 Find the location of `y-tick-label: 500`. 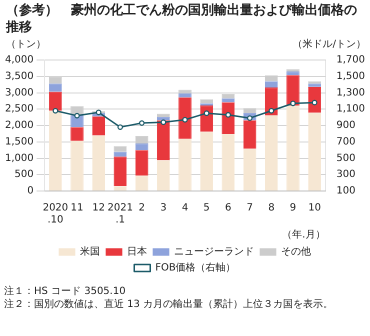

y-tick-label: 500 is located at coordinates (24, 174).